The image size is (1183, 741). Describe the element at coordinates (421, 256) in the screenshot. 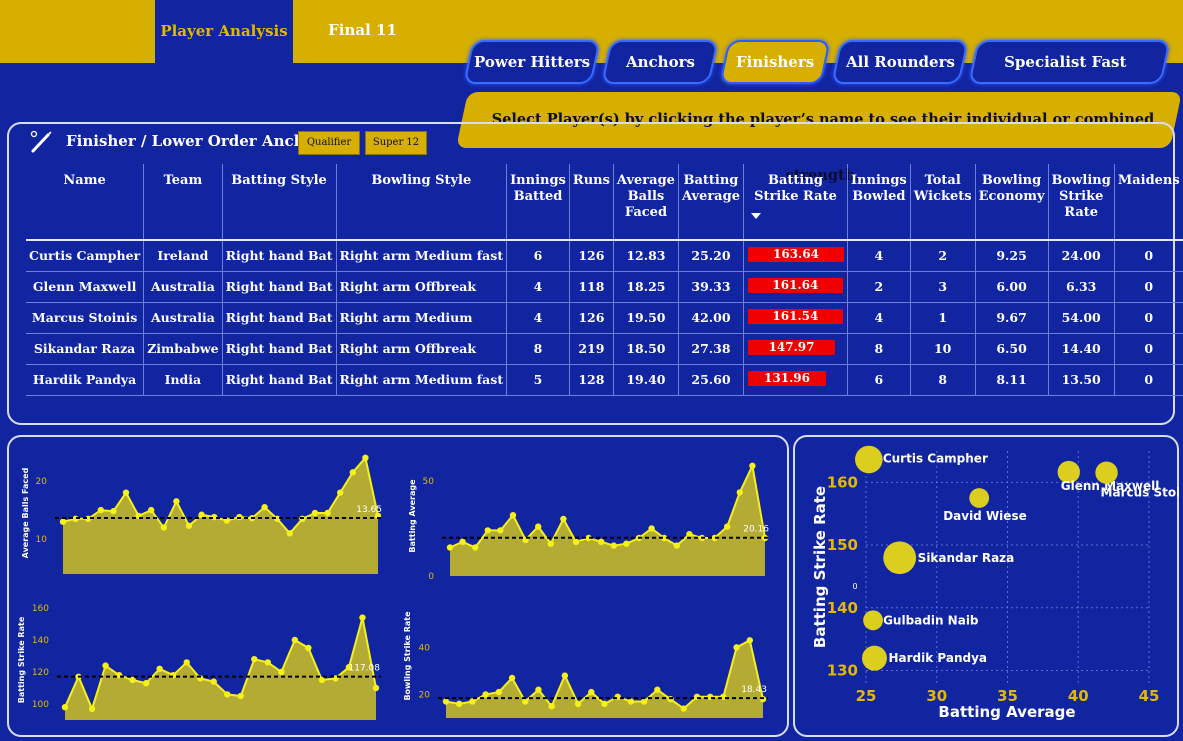

I see `table-cell: Right arm Medium fast` at that location.